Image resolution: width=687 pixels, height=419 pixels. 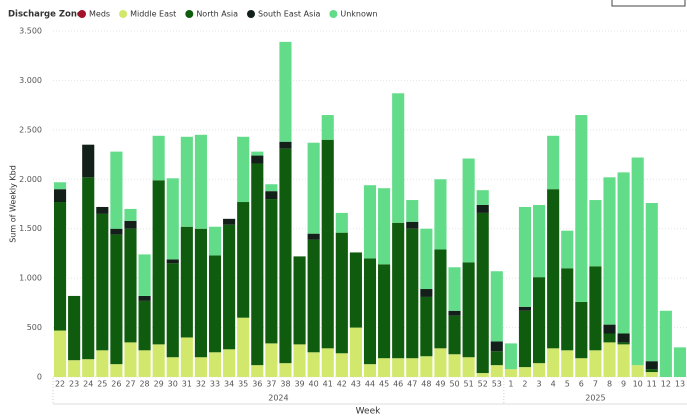 What do you see at coordinates (278, 398) in the screenshot?
I see `x-group-label: 2024` at bounding box center [278, 398].